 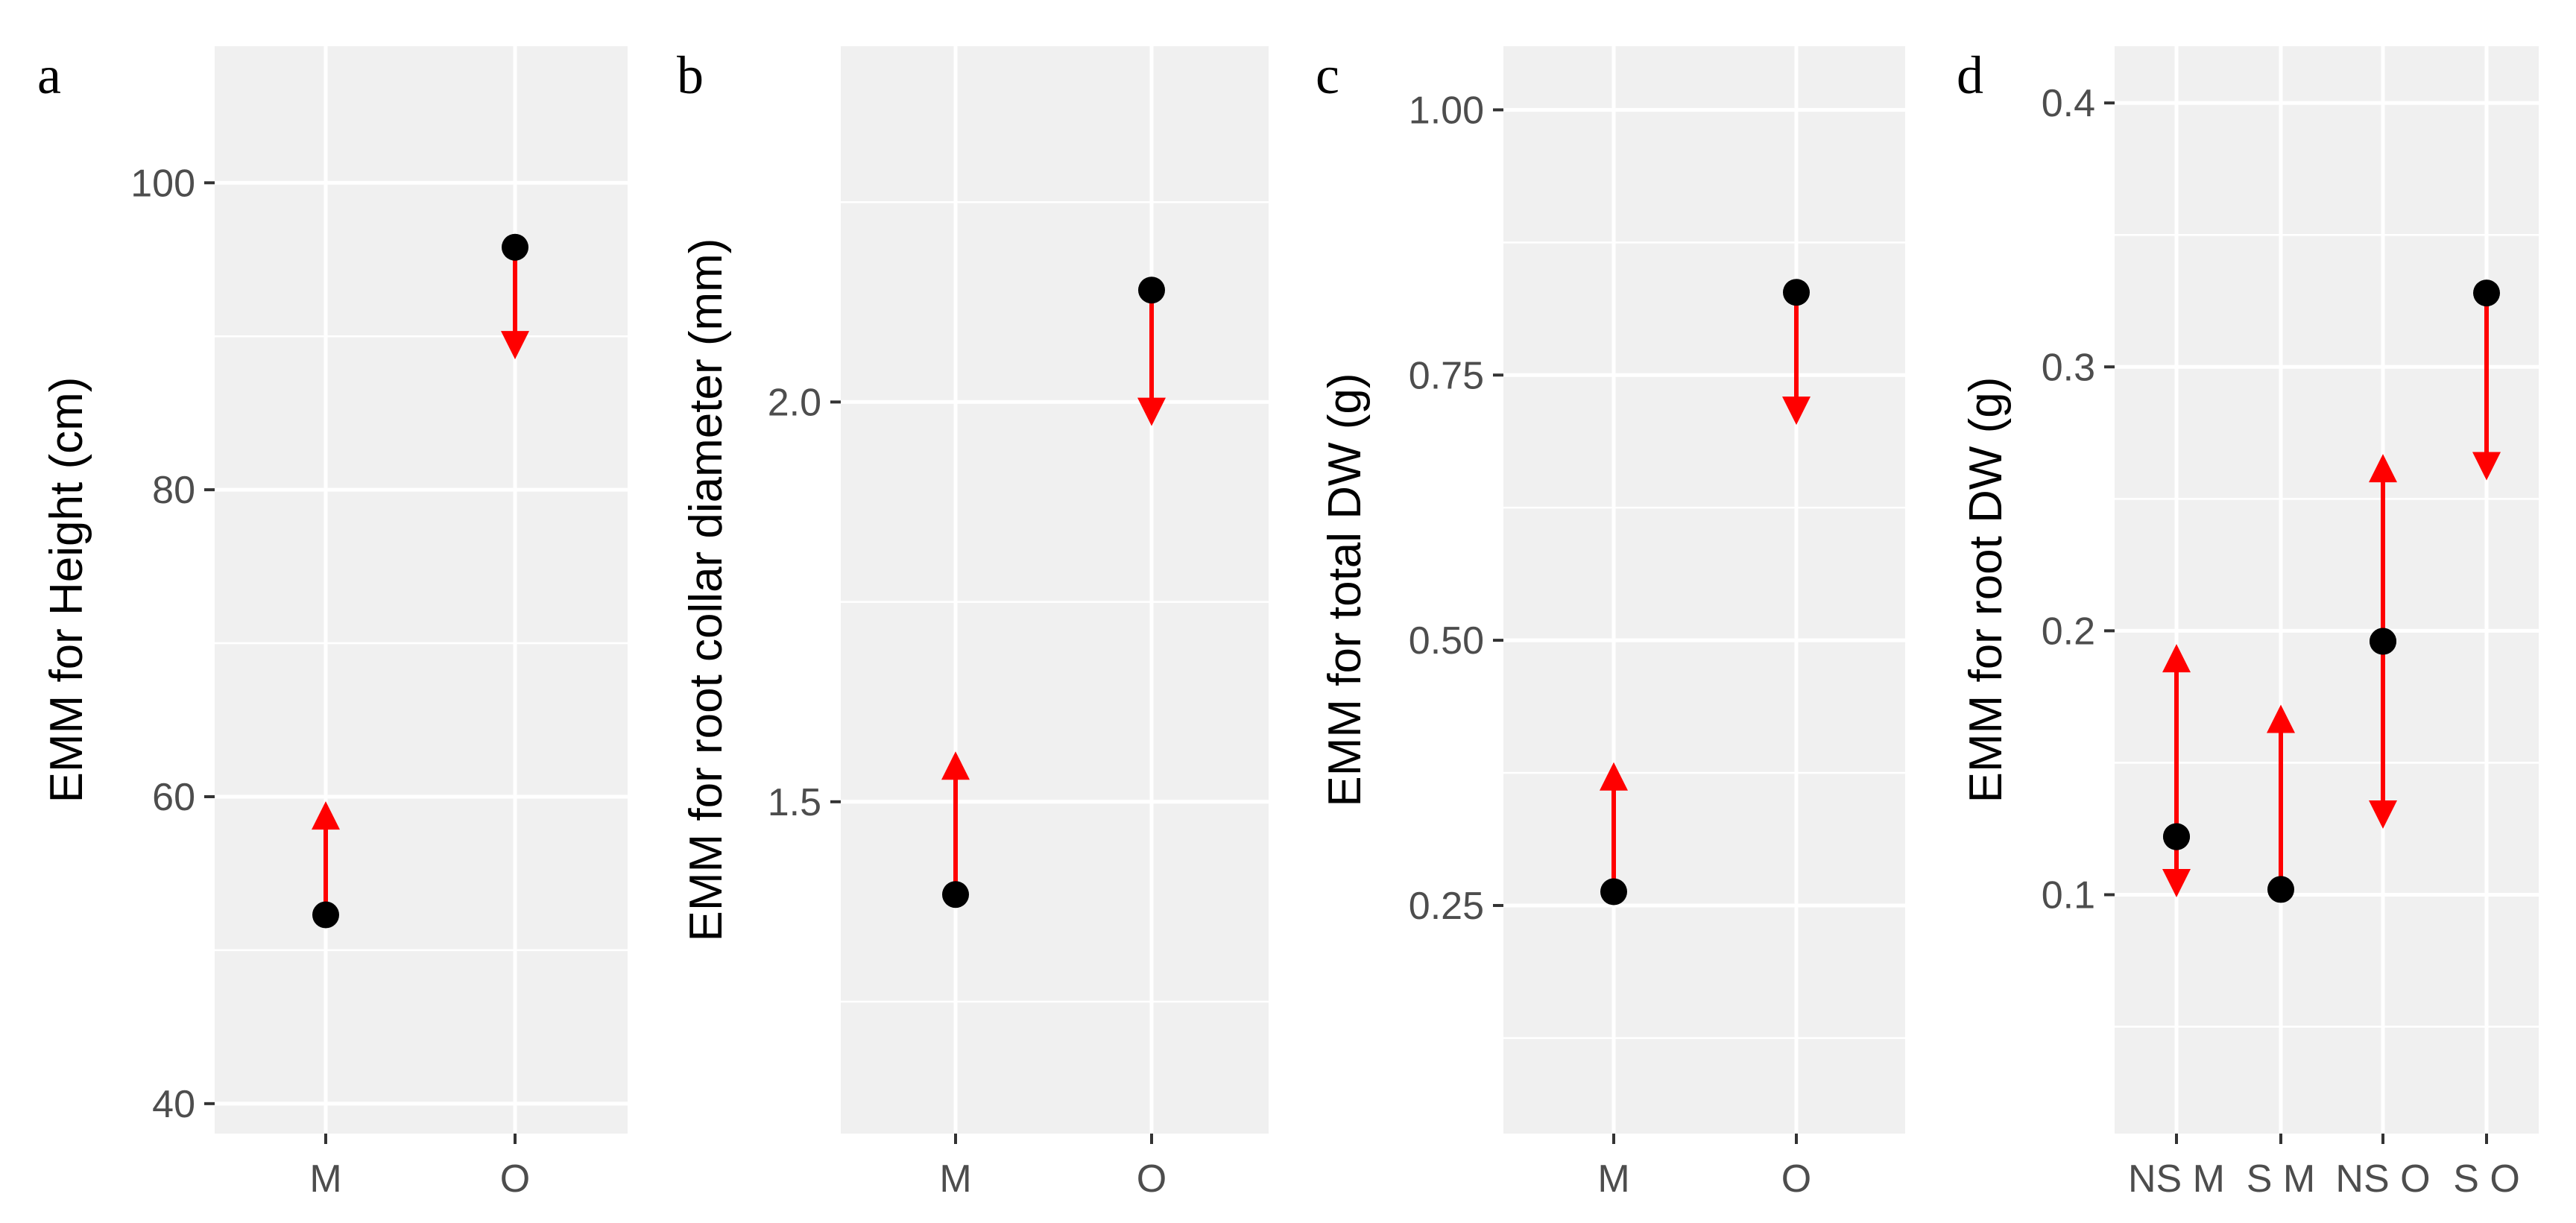 What do you see at coordinates (173, 797) in the screenshot?
I see `y-tick-label: 60` at bounding box center [173, 797].